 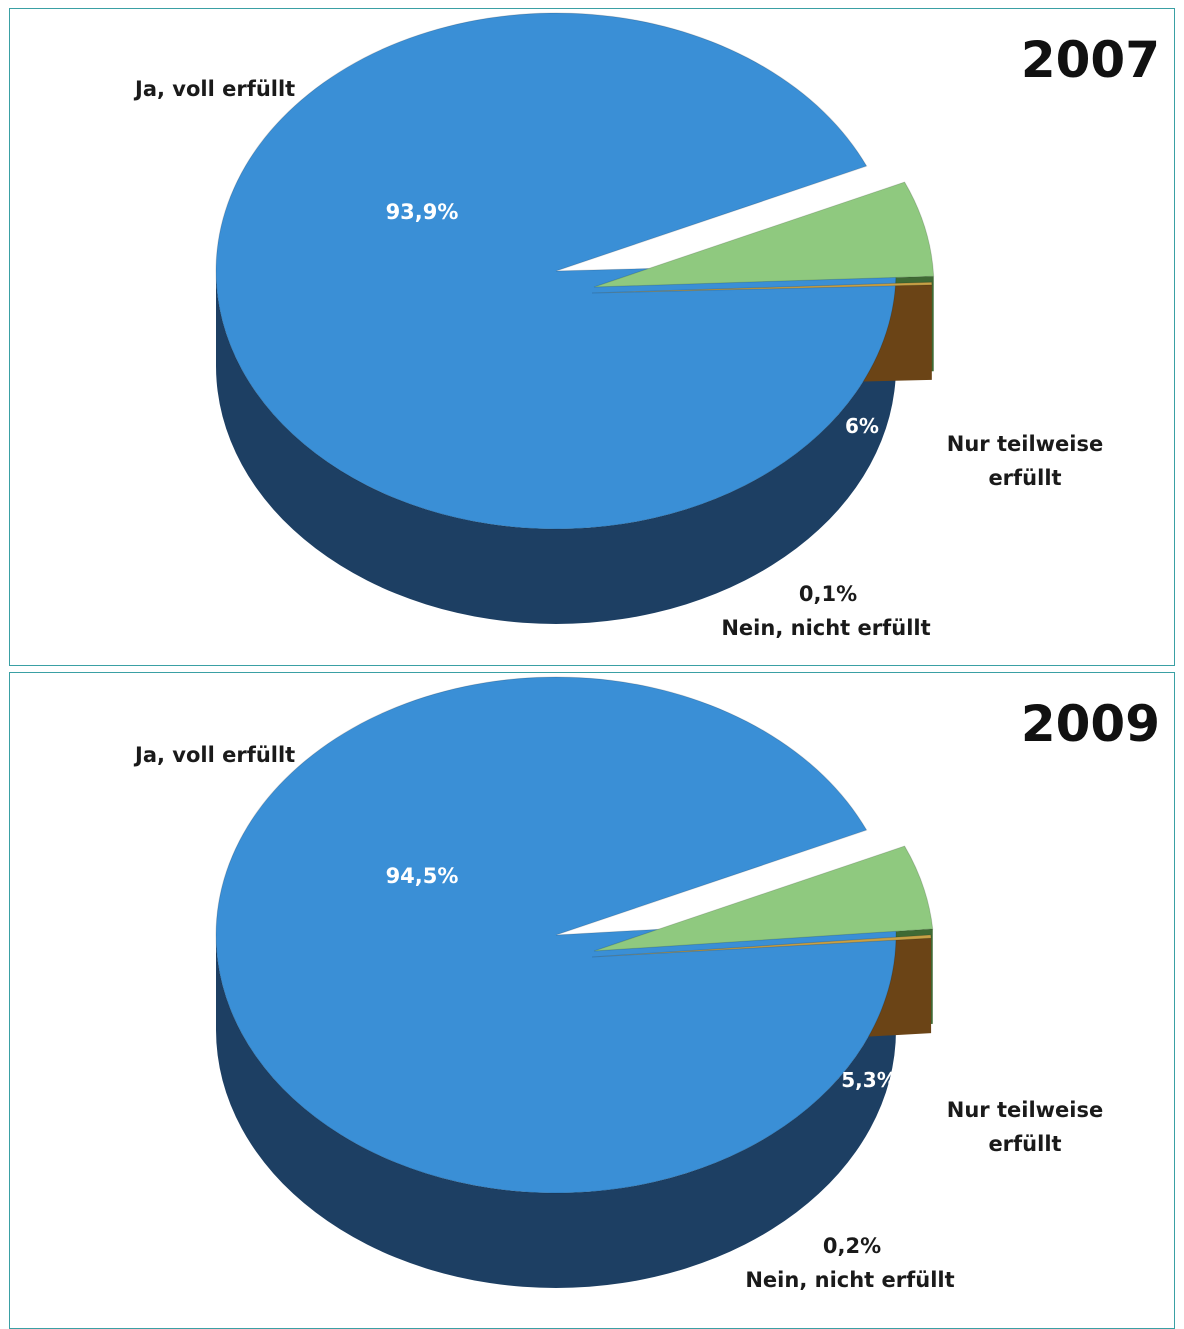 I want to click on value-label-teil-2007: 6%, so click(x=862, y=426).